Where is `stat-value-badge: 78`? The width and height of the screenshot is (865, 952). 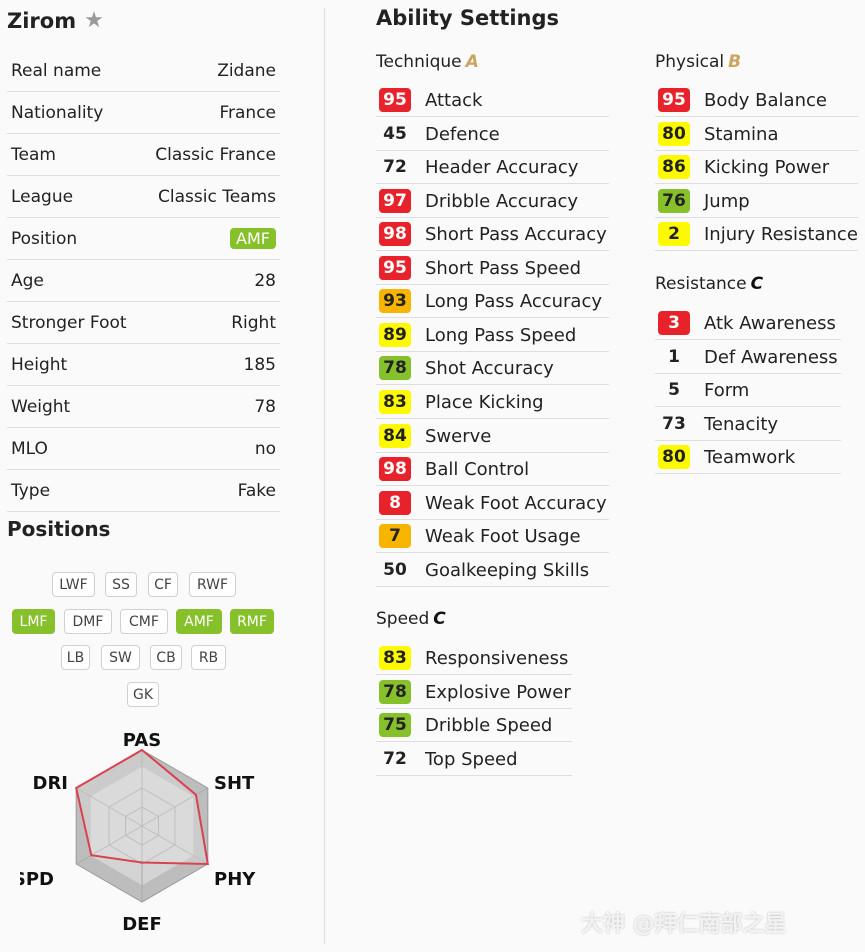
stat-value-badge: 78 is located at coordinates (395, 368).